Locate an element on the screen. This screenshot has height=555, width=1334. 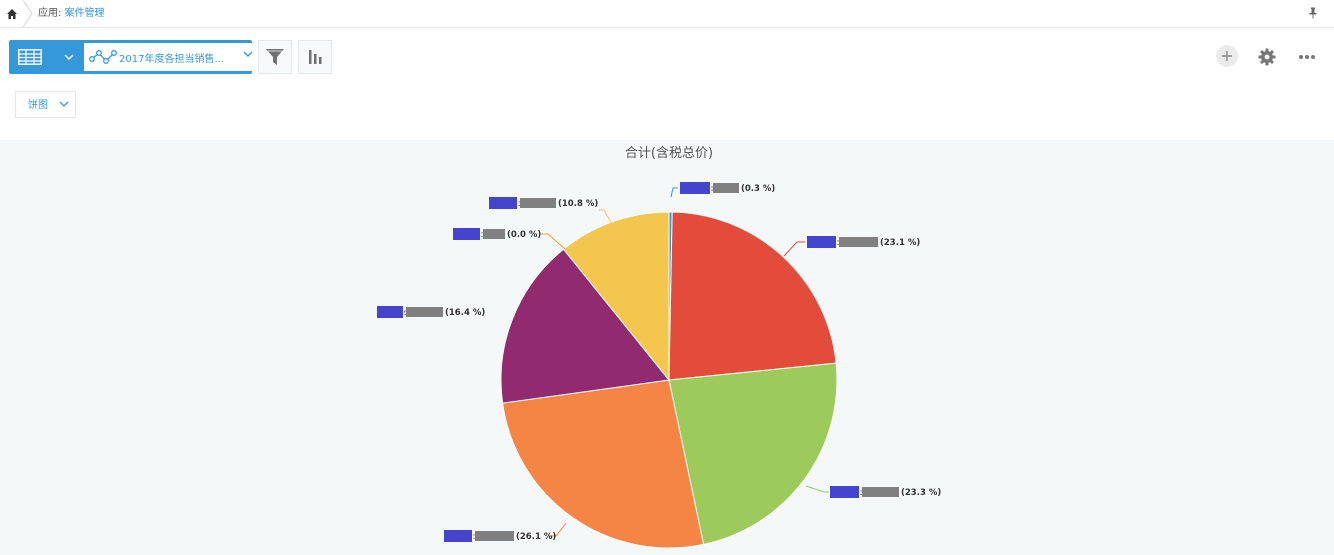
bar-chart-icon is located at coordinates (315, 57).